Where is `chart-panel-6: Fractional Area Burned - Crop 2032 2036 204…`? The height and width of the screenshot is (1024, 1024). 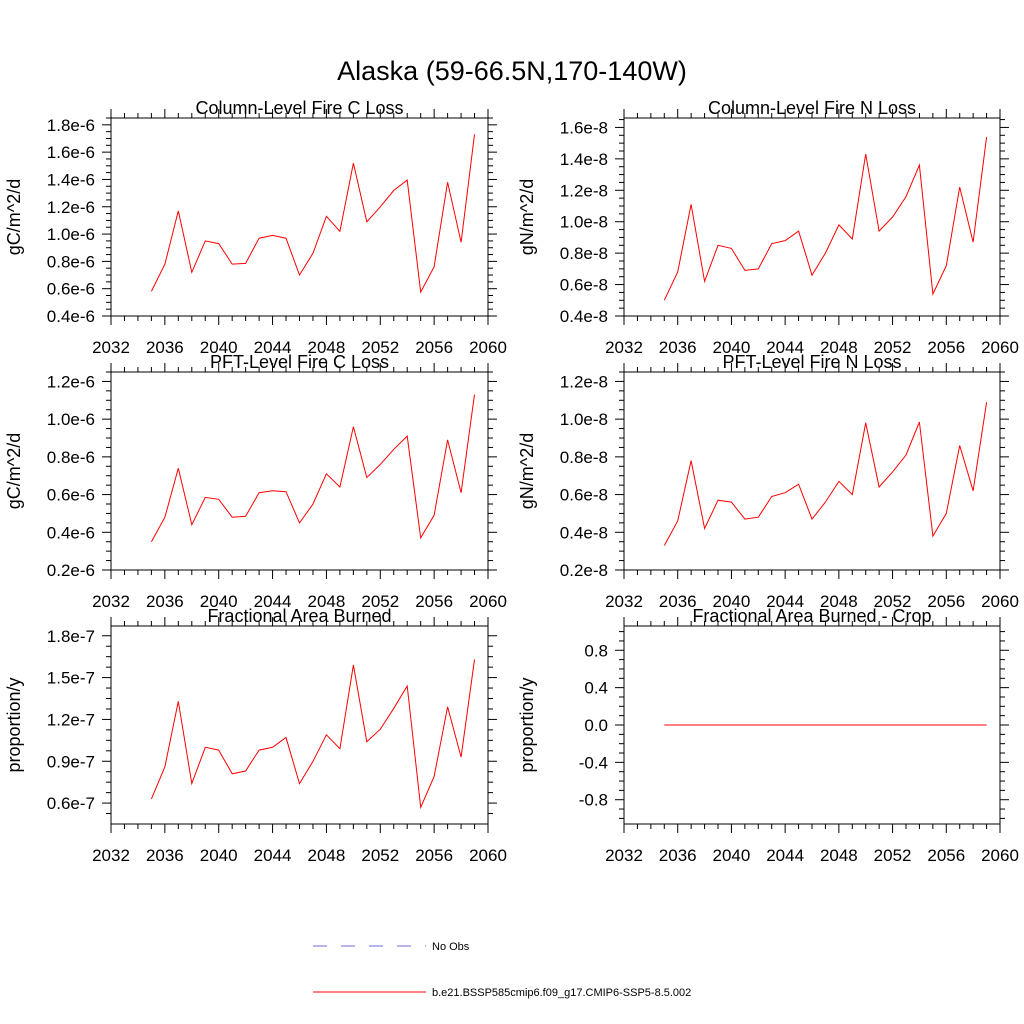 chart-panel-6: Fractional Area Burned - Crop 2032 2036 204… is located at coordinates (768, 735).